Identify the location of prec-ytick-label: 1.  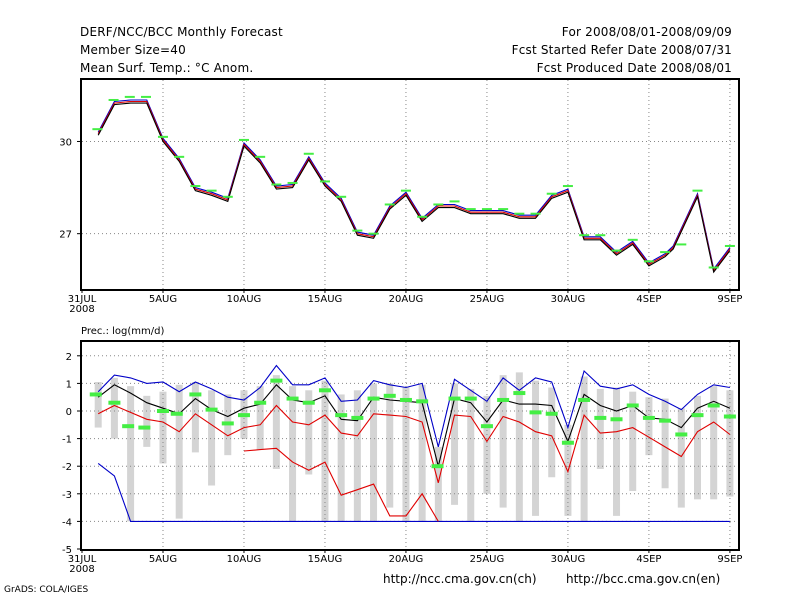
(69, 384).